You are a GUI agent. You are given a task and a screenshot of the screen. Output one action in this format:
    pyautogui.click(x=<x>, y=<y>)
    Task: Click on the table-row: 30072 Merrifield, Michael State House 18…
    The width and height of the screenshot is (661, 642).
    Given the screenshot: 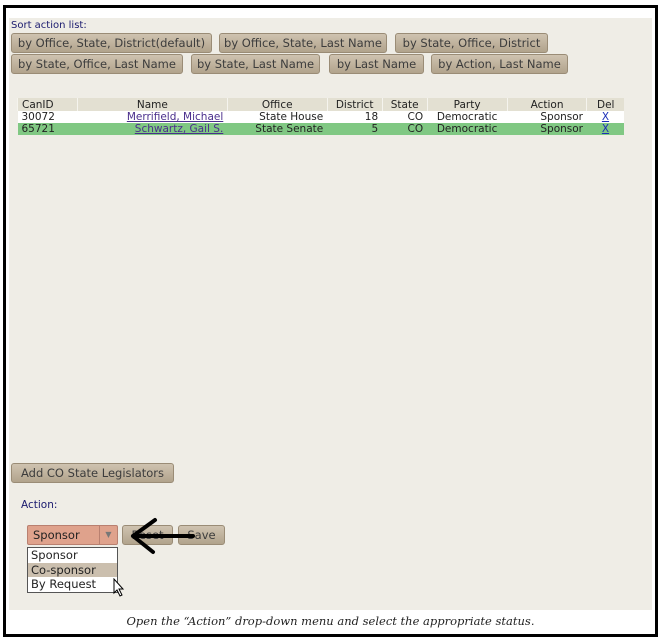 What is the action you would take?
    pyautogui.click(x=320, y=117)
    